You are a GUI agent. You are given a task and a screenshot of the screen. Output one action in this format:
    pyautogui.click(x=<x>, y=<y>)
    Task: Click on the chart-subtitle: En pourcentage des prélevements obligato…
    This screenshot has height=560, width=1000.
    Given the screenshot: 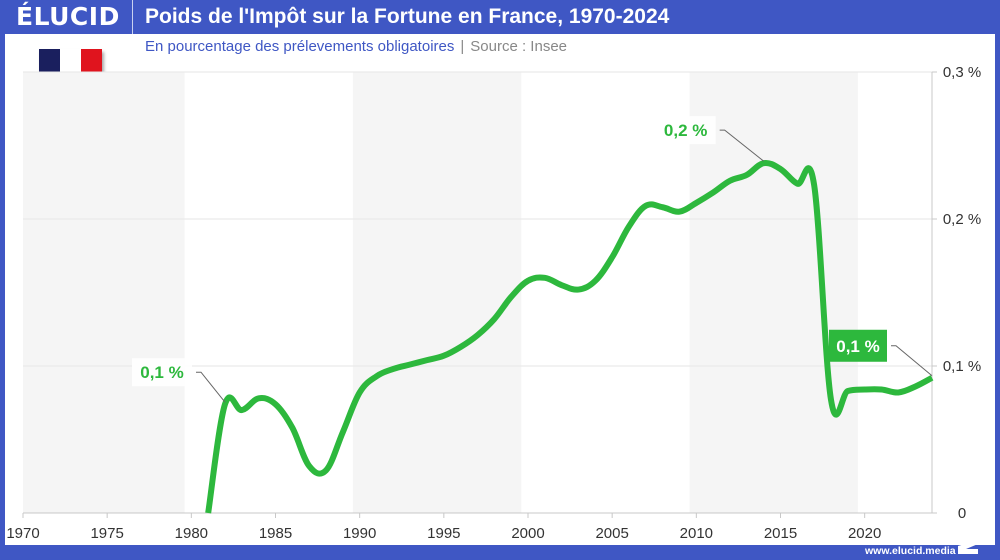 What is the action you would take?
    pyautogui.click(x=356, y=46)
    